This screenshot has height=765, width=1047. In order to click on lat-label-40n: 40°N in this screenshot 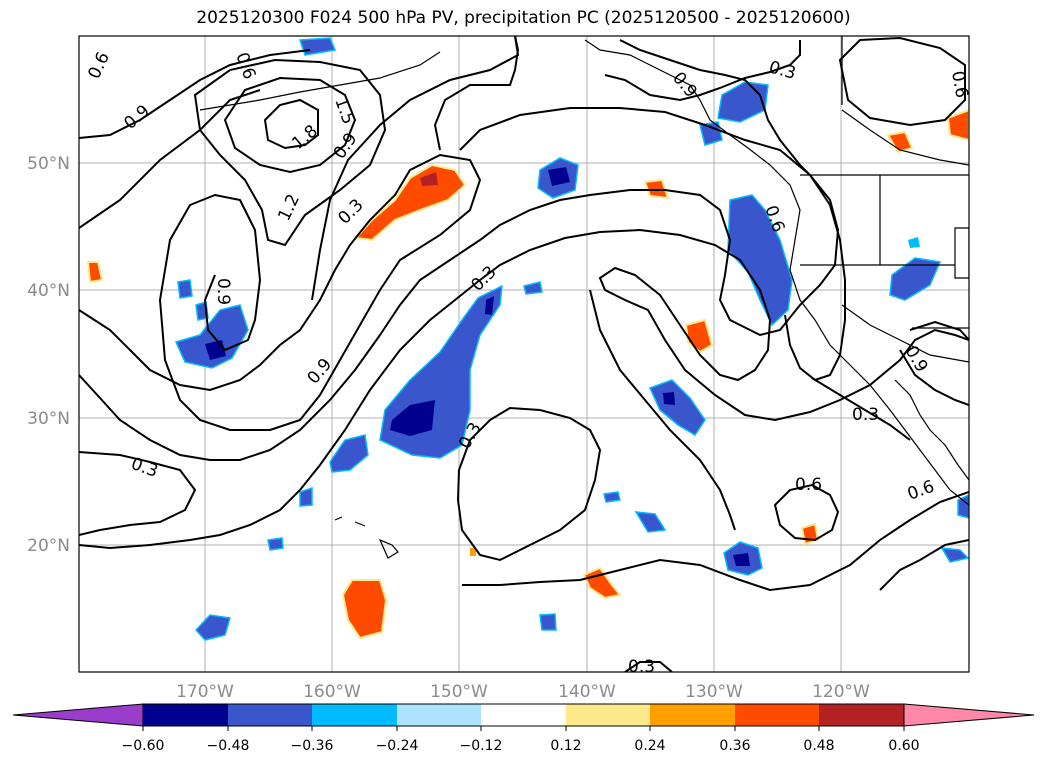, I will do `click(48, 291)`.